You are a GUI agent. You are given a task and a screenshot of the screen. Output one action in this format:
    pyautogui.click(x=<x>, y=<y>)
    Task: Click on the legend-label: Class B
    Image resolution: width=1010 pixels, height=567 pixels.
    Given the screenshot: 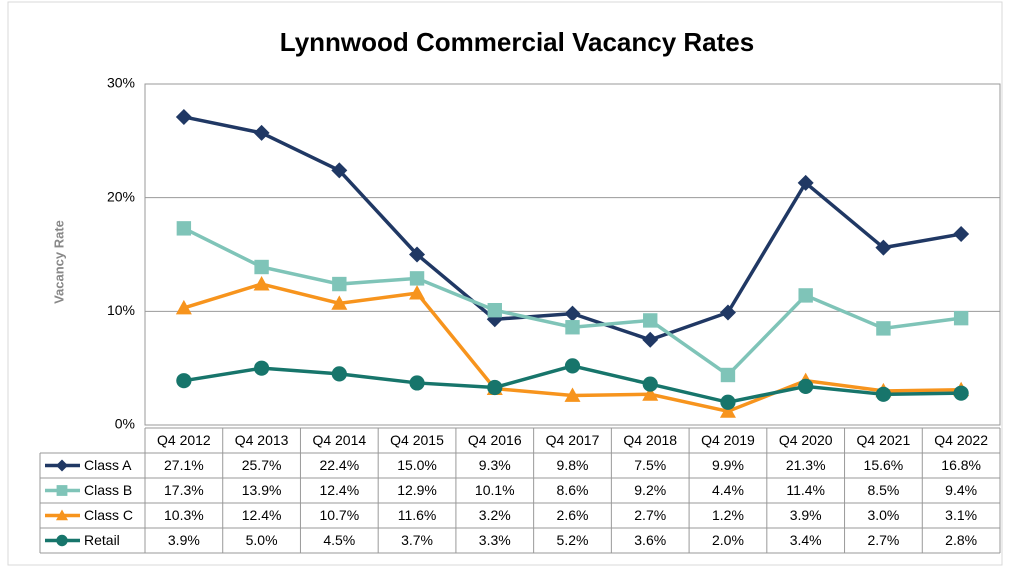 What is the action you would take?
    pyautogui.click(x=108, y=490)
    